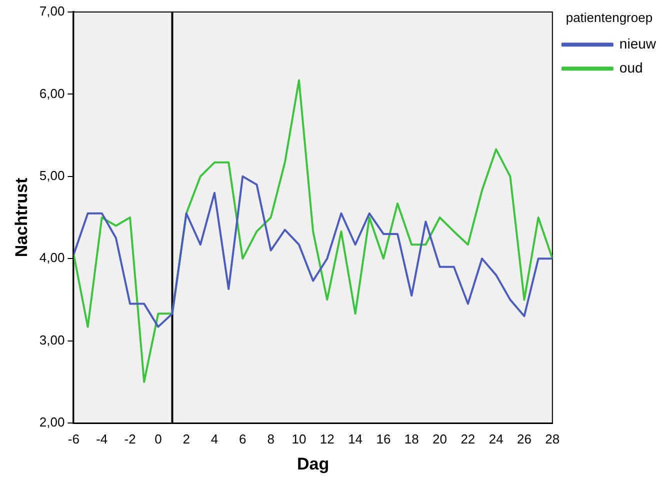 The height and width of the screenshot is (481, 672). Describe the element at coordinates (186, 438) in the screenshot. I see `x-tick-label: 2` at that location.